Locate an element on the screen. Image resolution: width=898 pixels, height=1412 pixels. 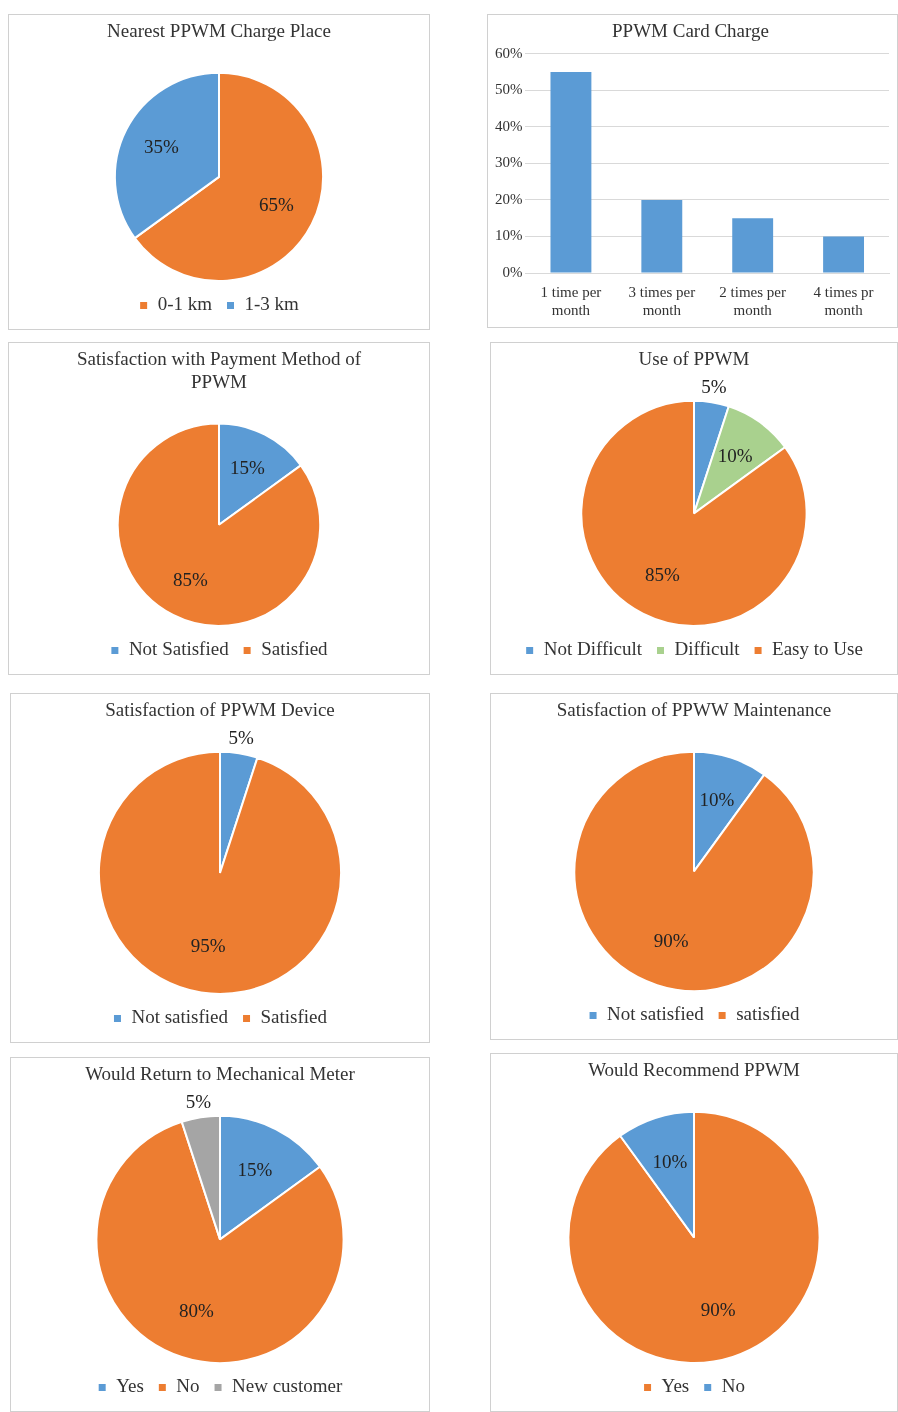
chart-title: PPWM Card Charge is located at coordinates (690, 31).